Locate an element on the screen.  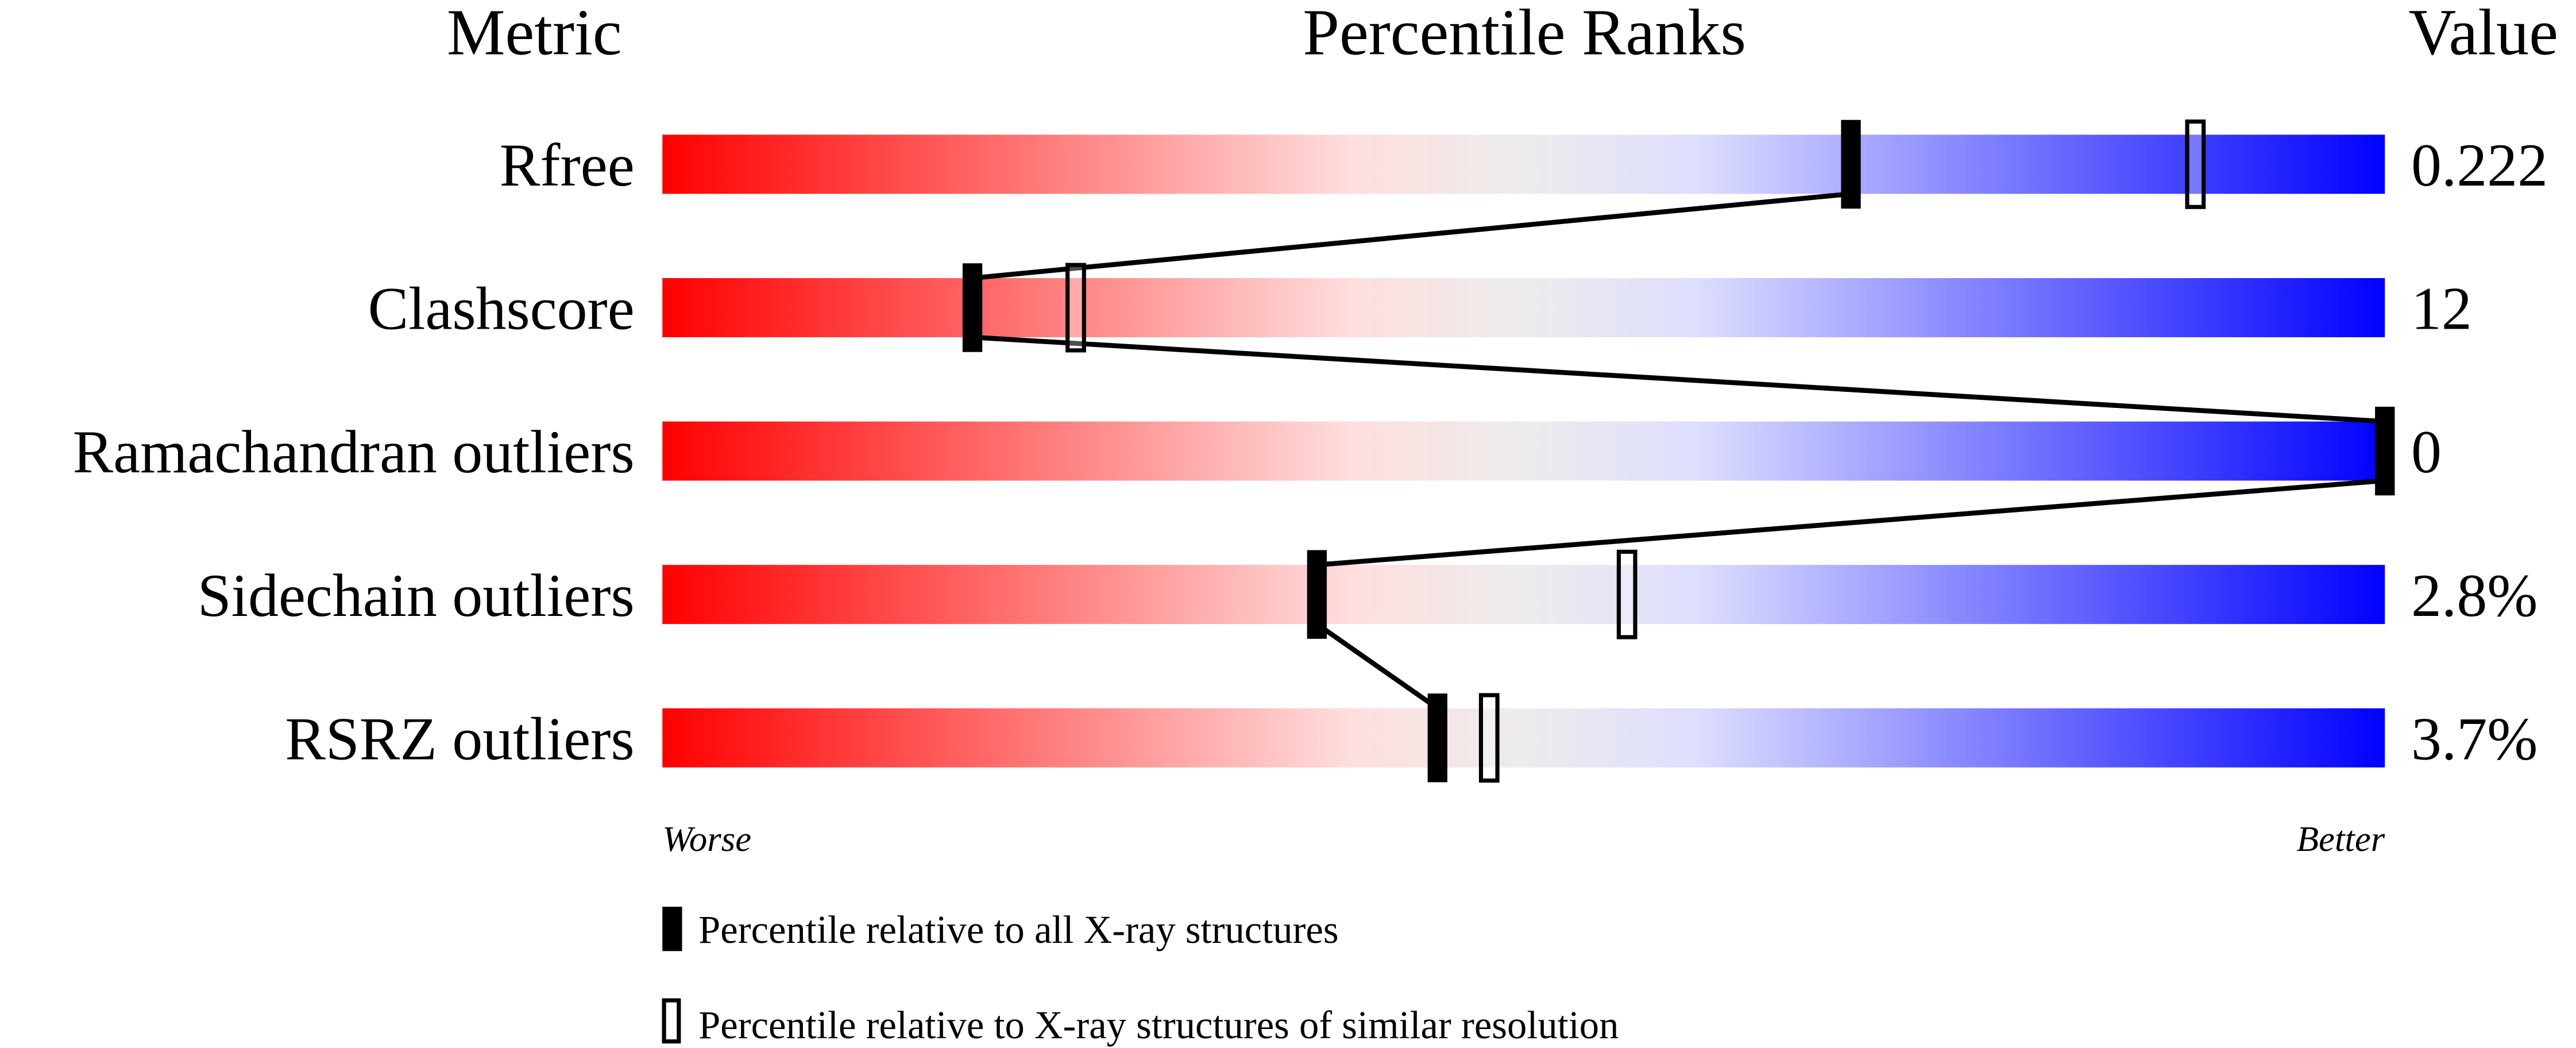
axis-better-label: Better is located at coordinates (2341, 839).